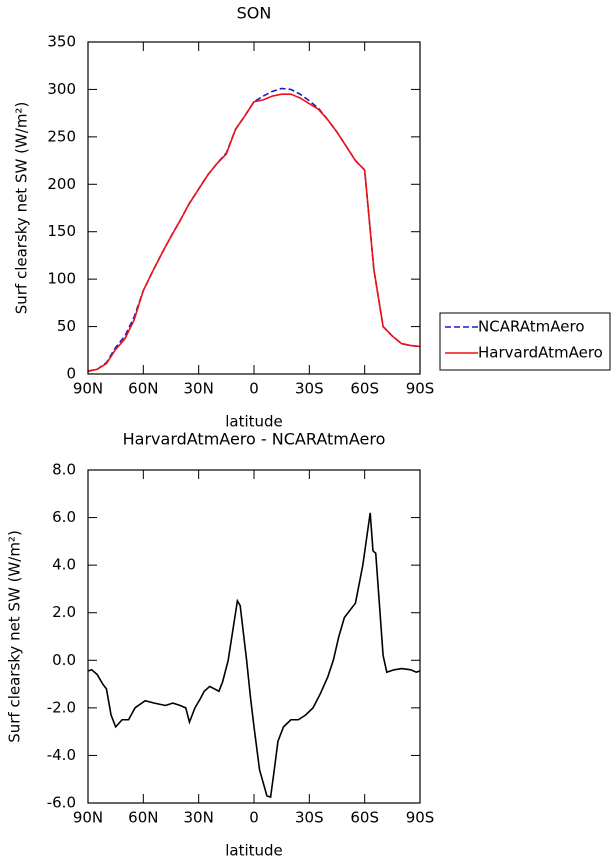 The width and height of the screenshot is (615, 862). Describe the element at coordinates (61, 755) in the screenshot. I see `y-tick-label: -4.0` at that location.